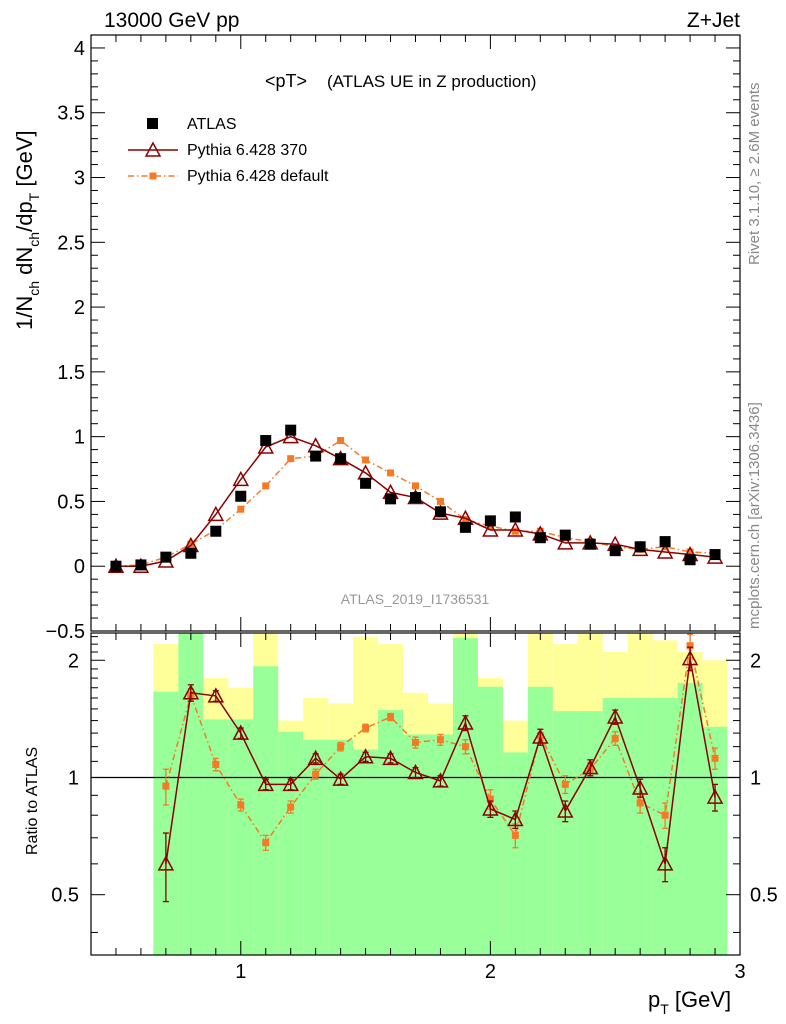  I want to click on x-tick-label: 3, so click(739, 972).